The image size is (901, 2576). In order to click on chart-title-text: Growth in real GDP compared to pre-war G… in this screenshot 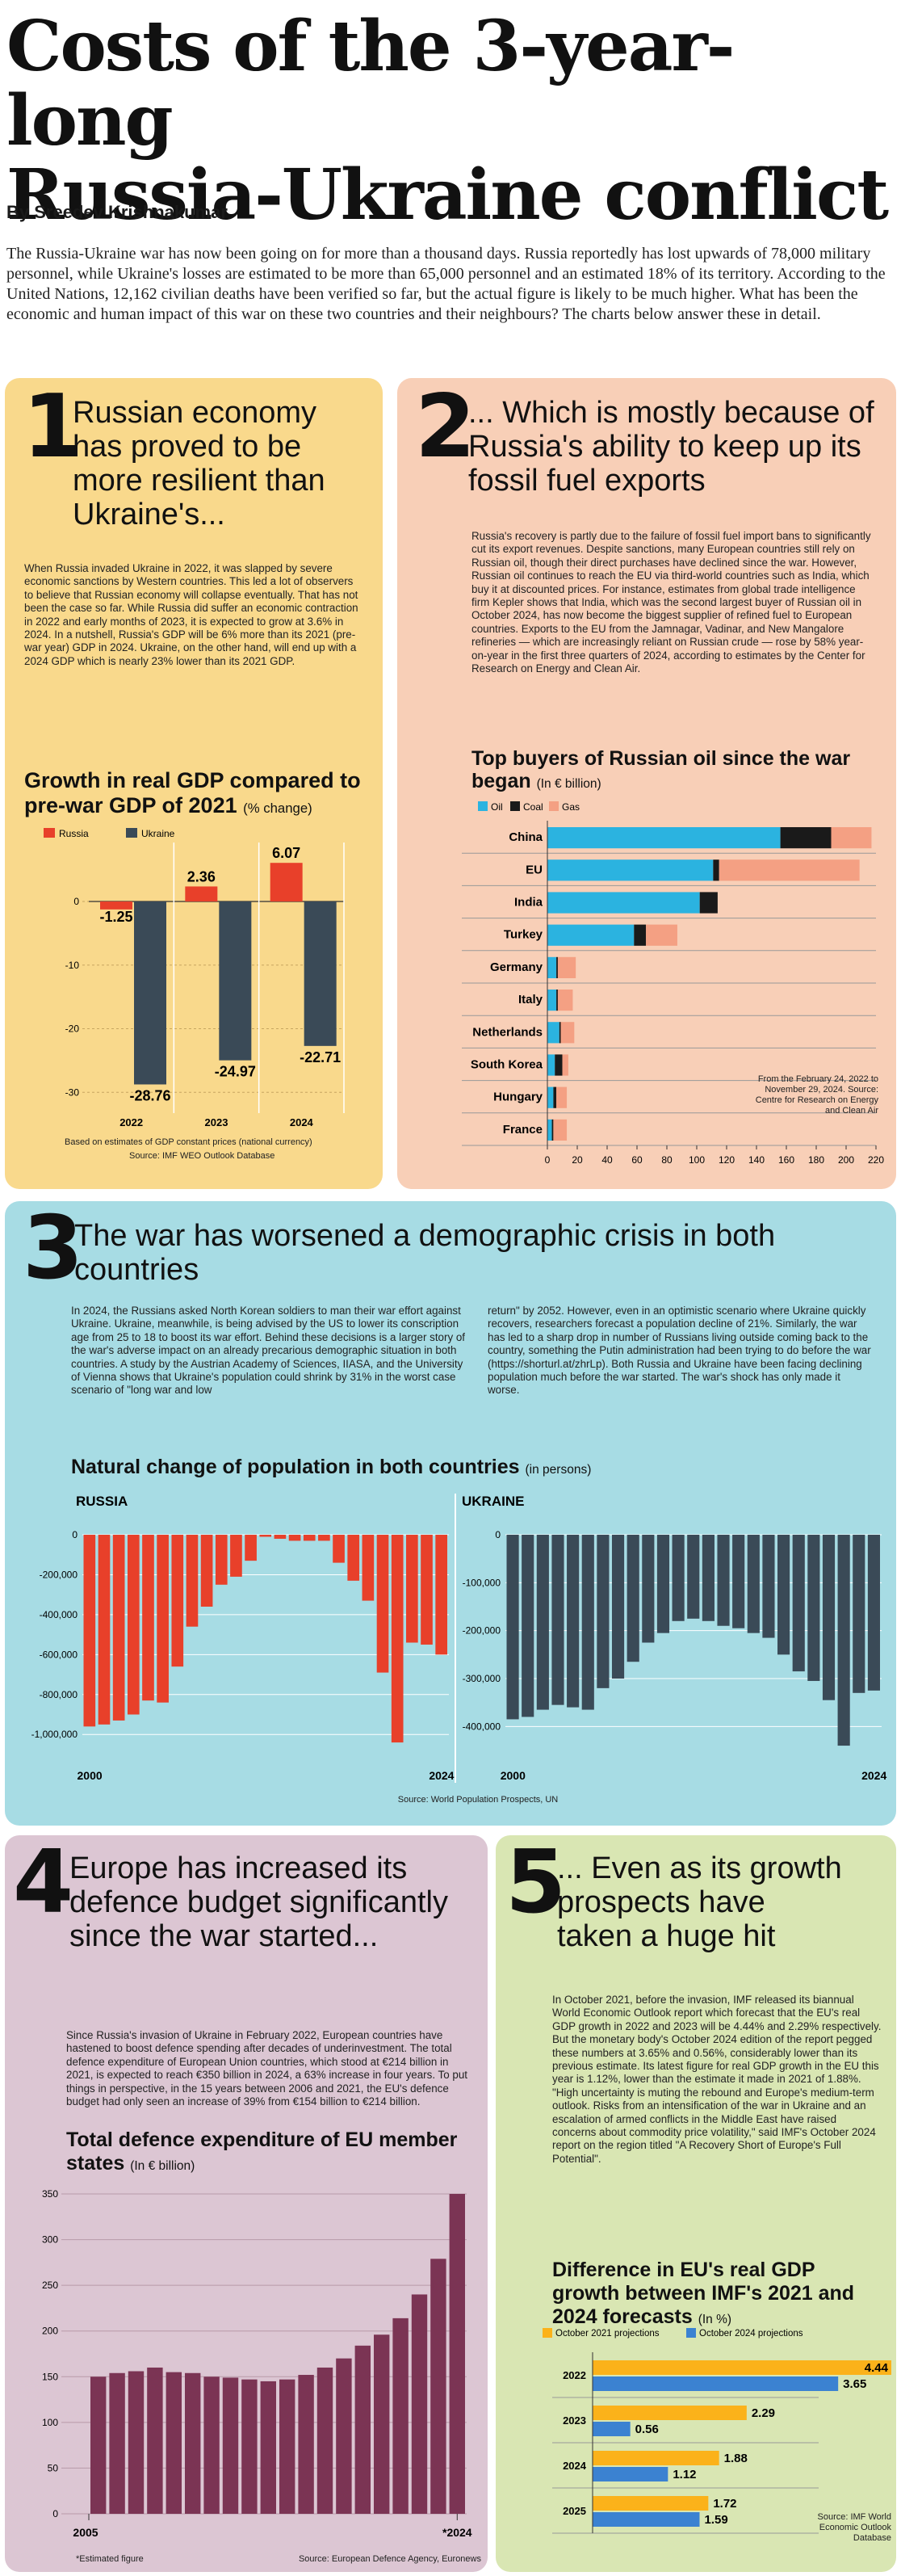, I will do `click(193, 793)`.